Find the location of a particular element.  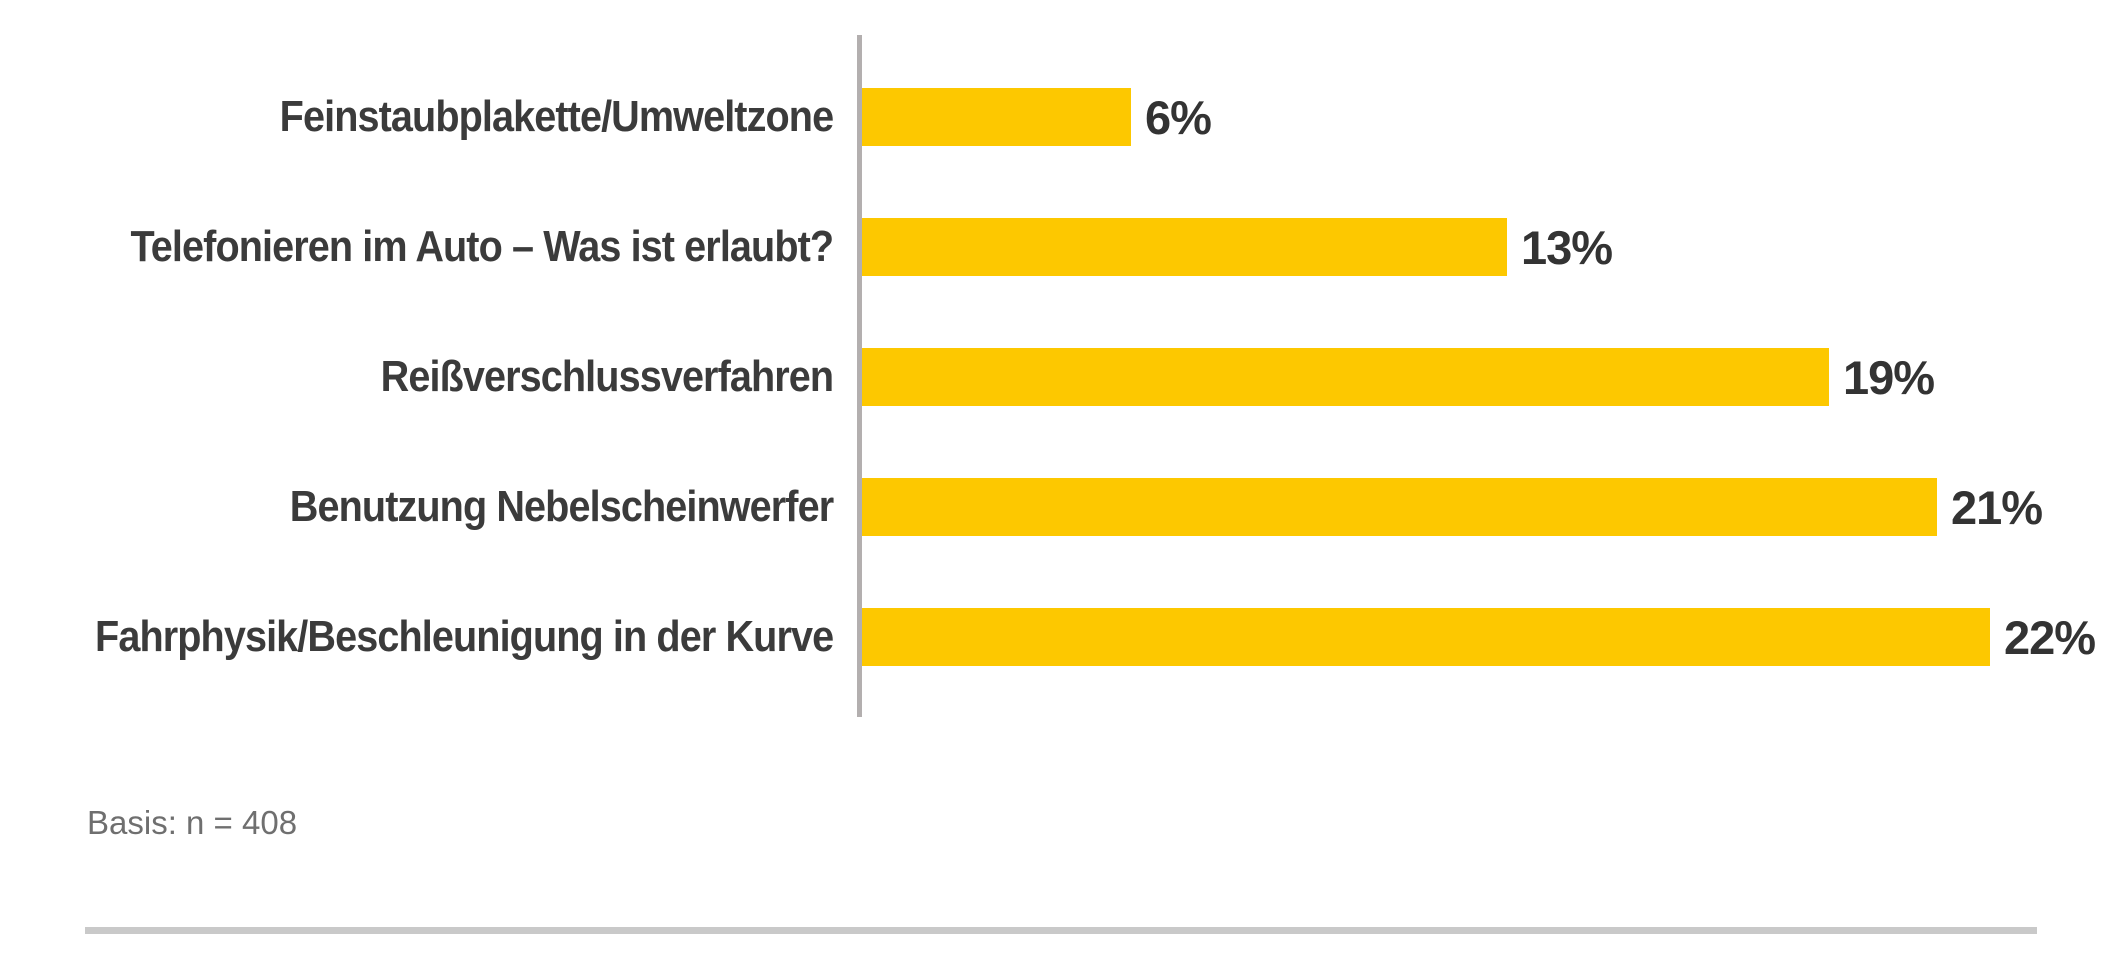

bar-track: 6% is located at coordinates (1494, 117).